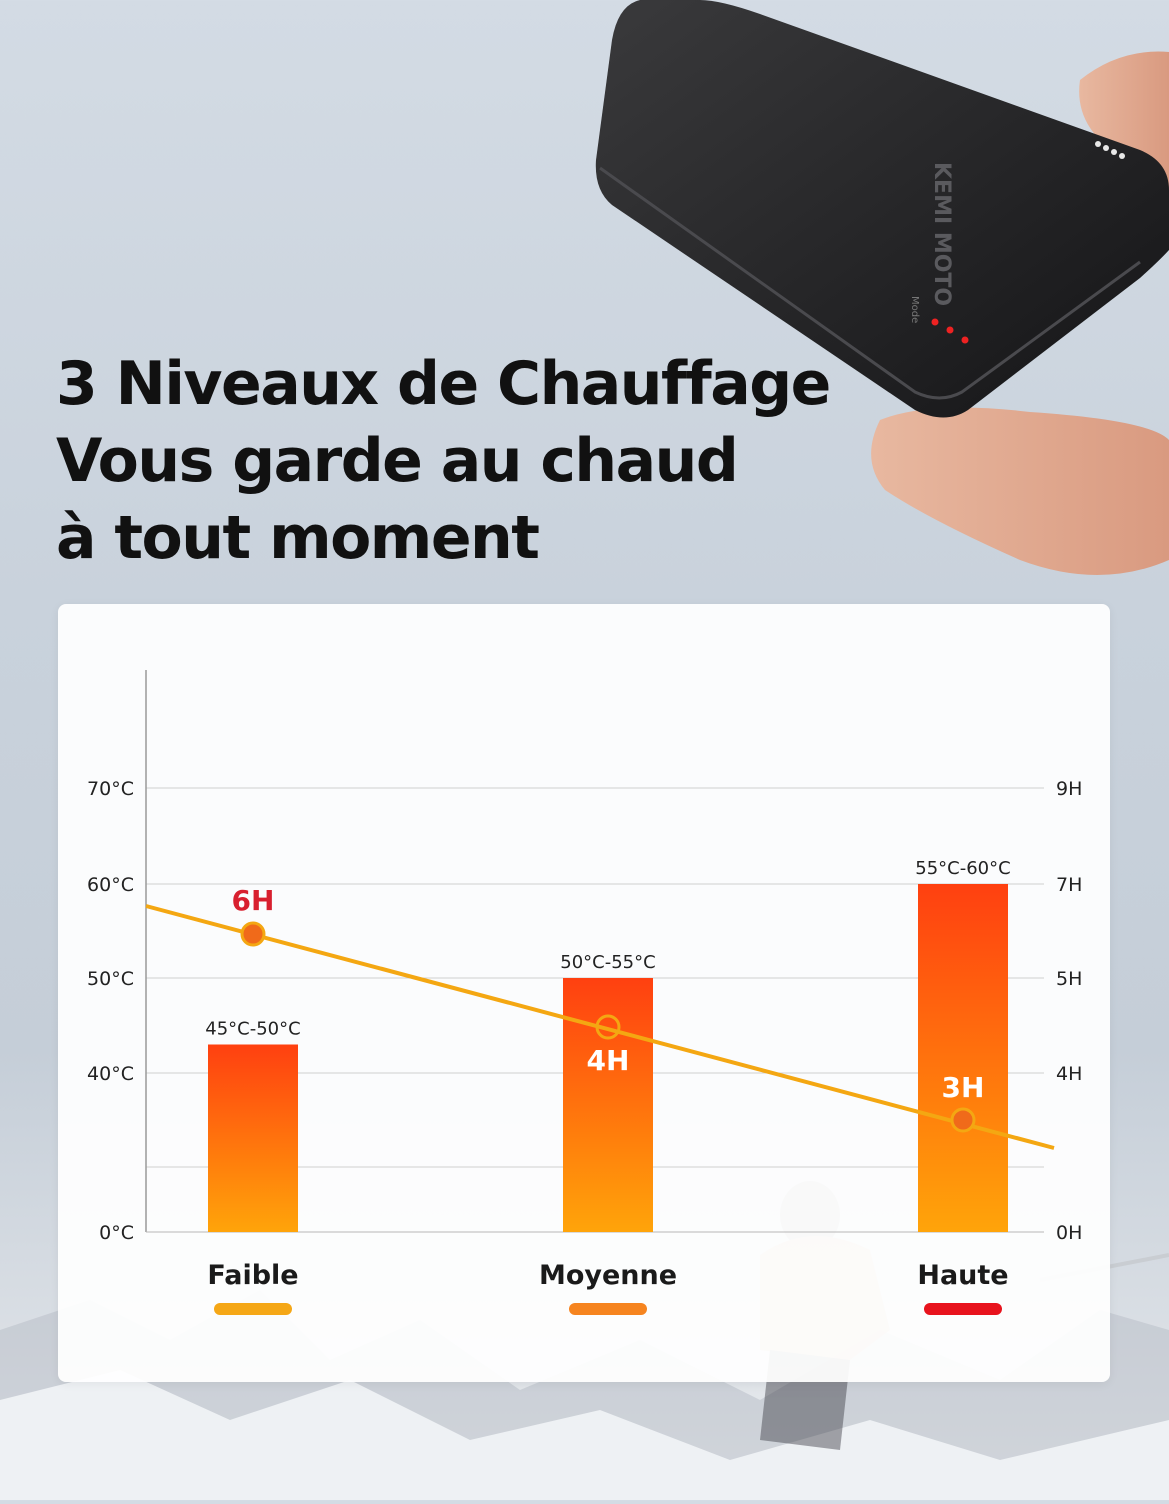 This screenshot has height=1504, width=1169. Describe the element at coordinates (1069, 1011) in the screenshot. I see `right-axis-ticks: 0H 4H 5H 7H 9H` at that location.